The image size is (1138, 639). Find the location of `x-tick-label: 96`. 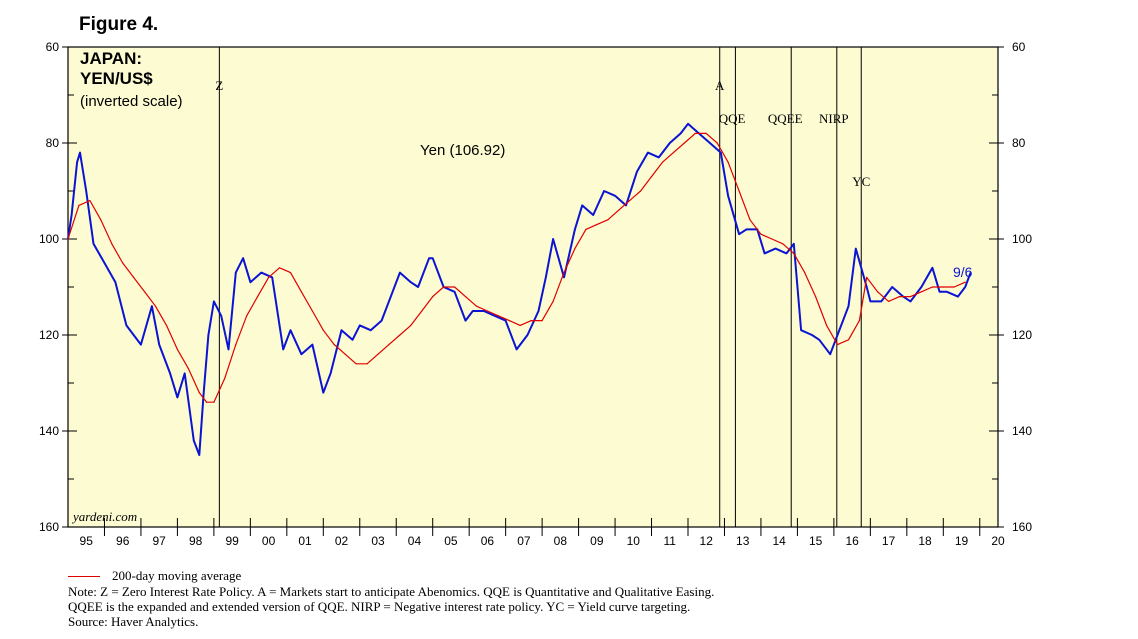

x-tick-label: 96 is located at coordinates (123, 541).